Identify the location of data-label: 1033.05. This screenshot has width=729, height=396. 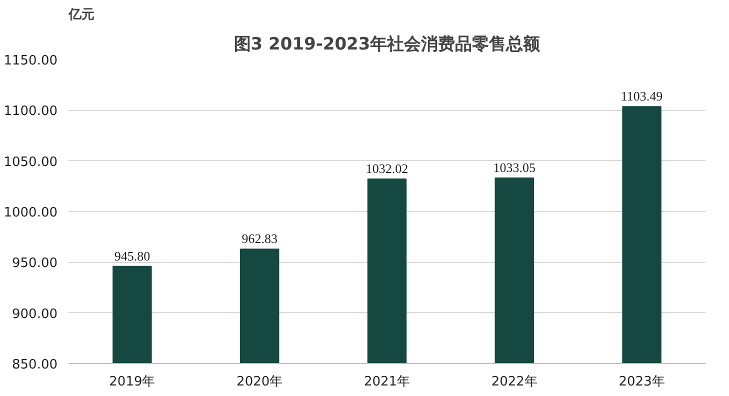
(514, 168).